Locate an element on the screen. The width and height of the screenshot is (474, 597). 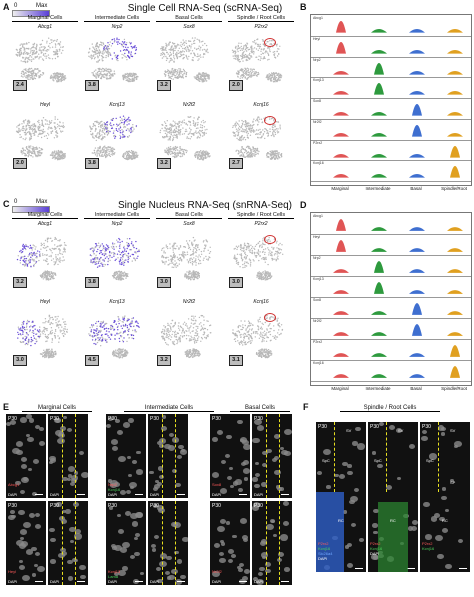
panel-a-label: A is located at coordinates (6, 7).